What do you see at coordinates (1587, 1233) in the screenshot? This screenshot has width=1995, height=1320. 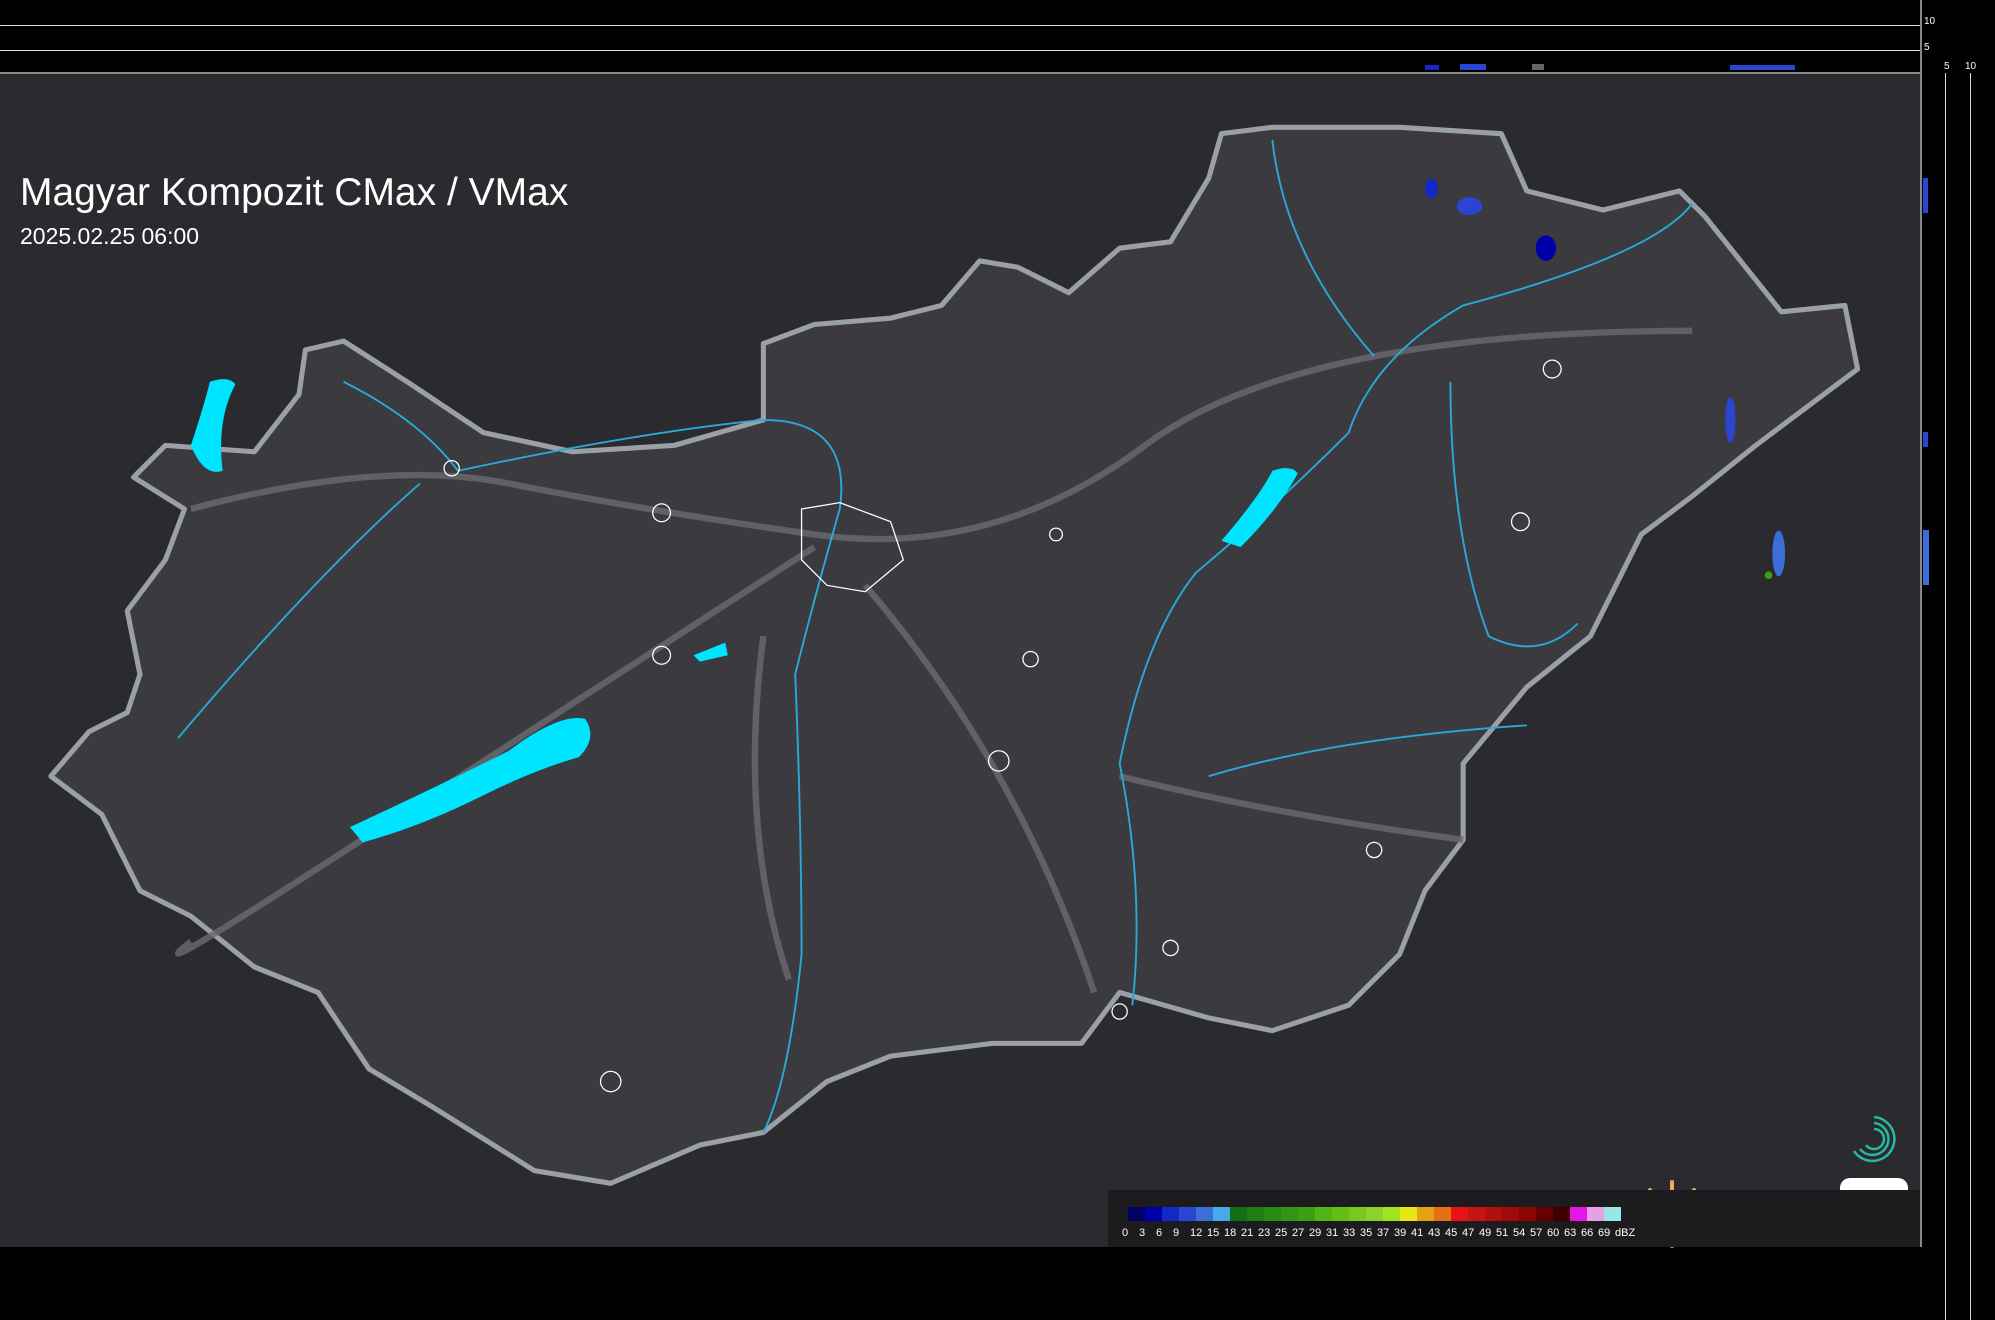 I see `legend-label: 66` at bounding box center [1587, 1233].